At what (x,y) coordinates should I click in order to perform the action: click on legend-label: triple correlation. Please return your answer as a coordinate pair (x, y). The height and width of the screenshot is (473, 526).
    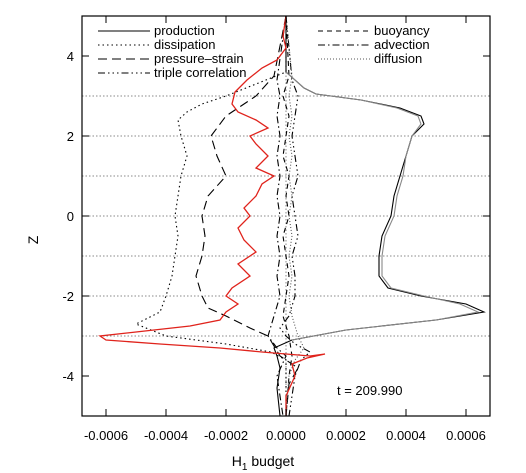
    Looking at the image, I should click on (200, 72).